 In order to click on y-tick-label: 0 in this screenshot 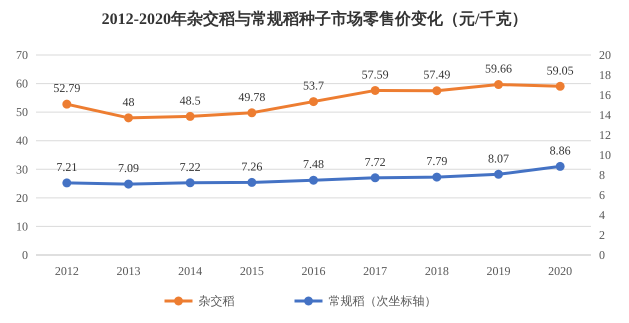, I will do `click(25, 255)`.